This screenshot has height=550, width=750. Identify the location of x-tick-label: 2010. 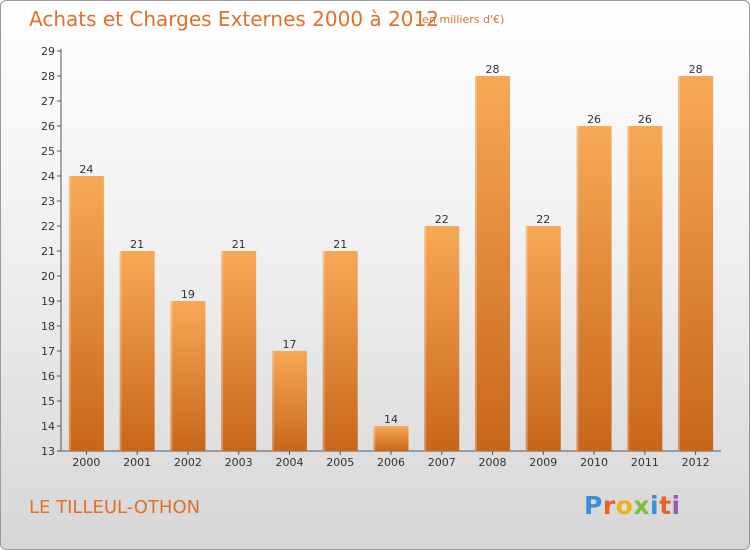
(594, 462).